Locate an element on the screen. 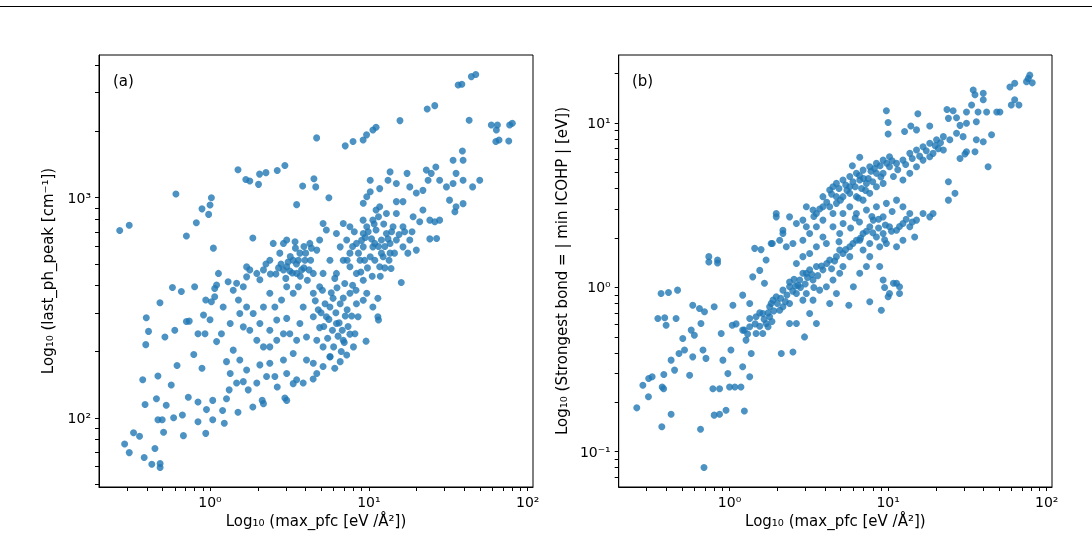 The width and height of the screenshot is (1092, 553). y-tick-label: 10³ is located at coordinates (79, 197).